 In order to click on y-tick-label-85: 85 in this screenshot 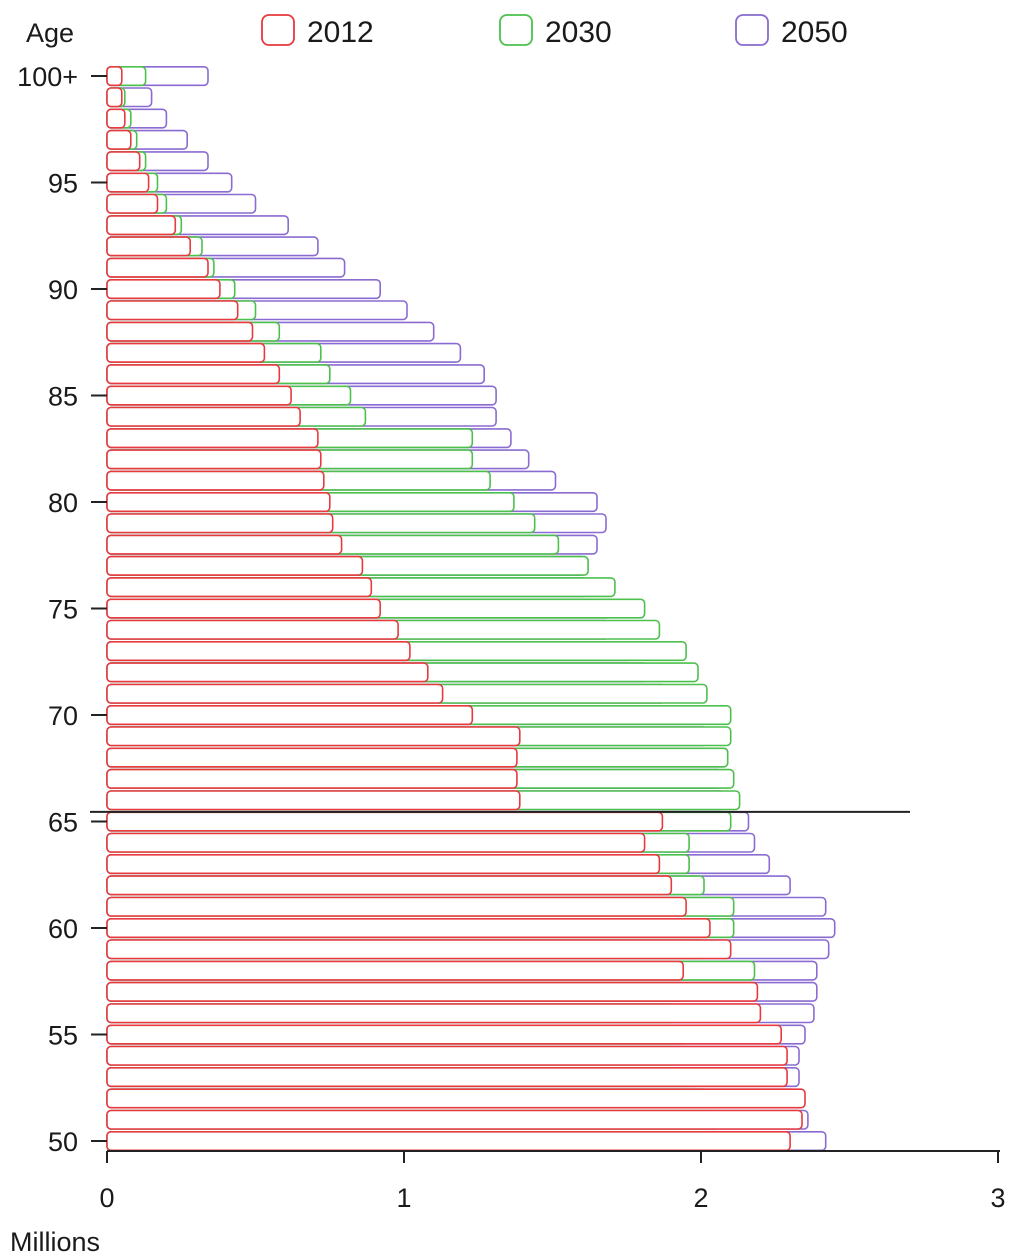, I will do `click(63, 397)`.